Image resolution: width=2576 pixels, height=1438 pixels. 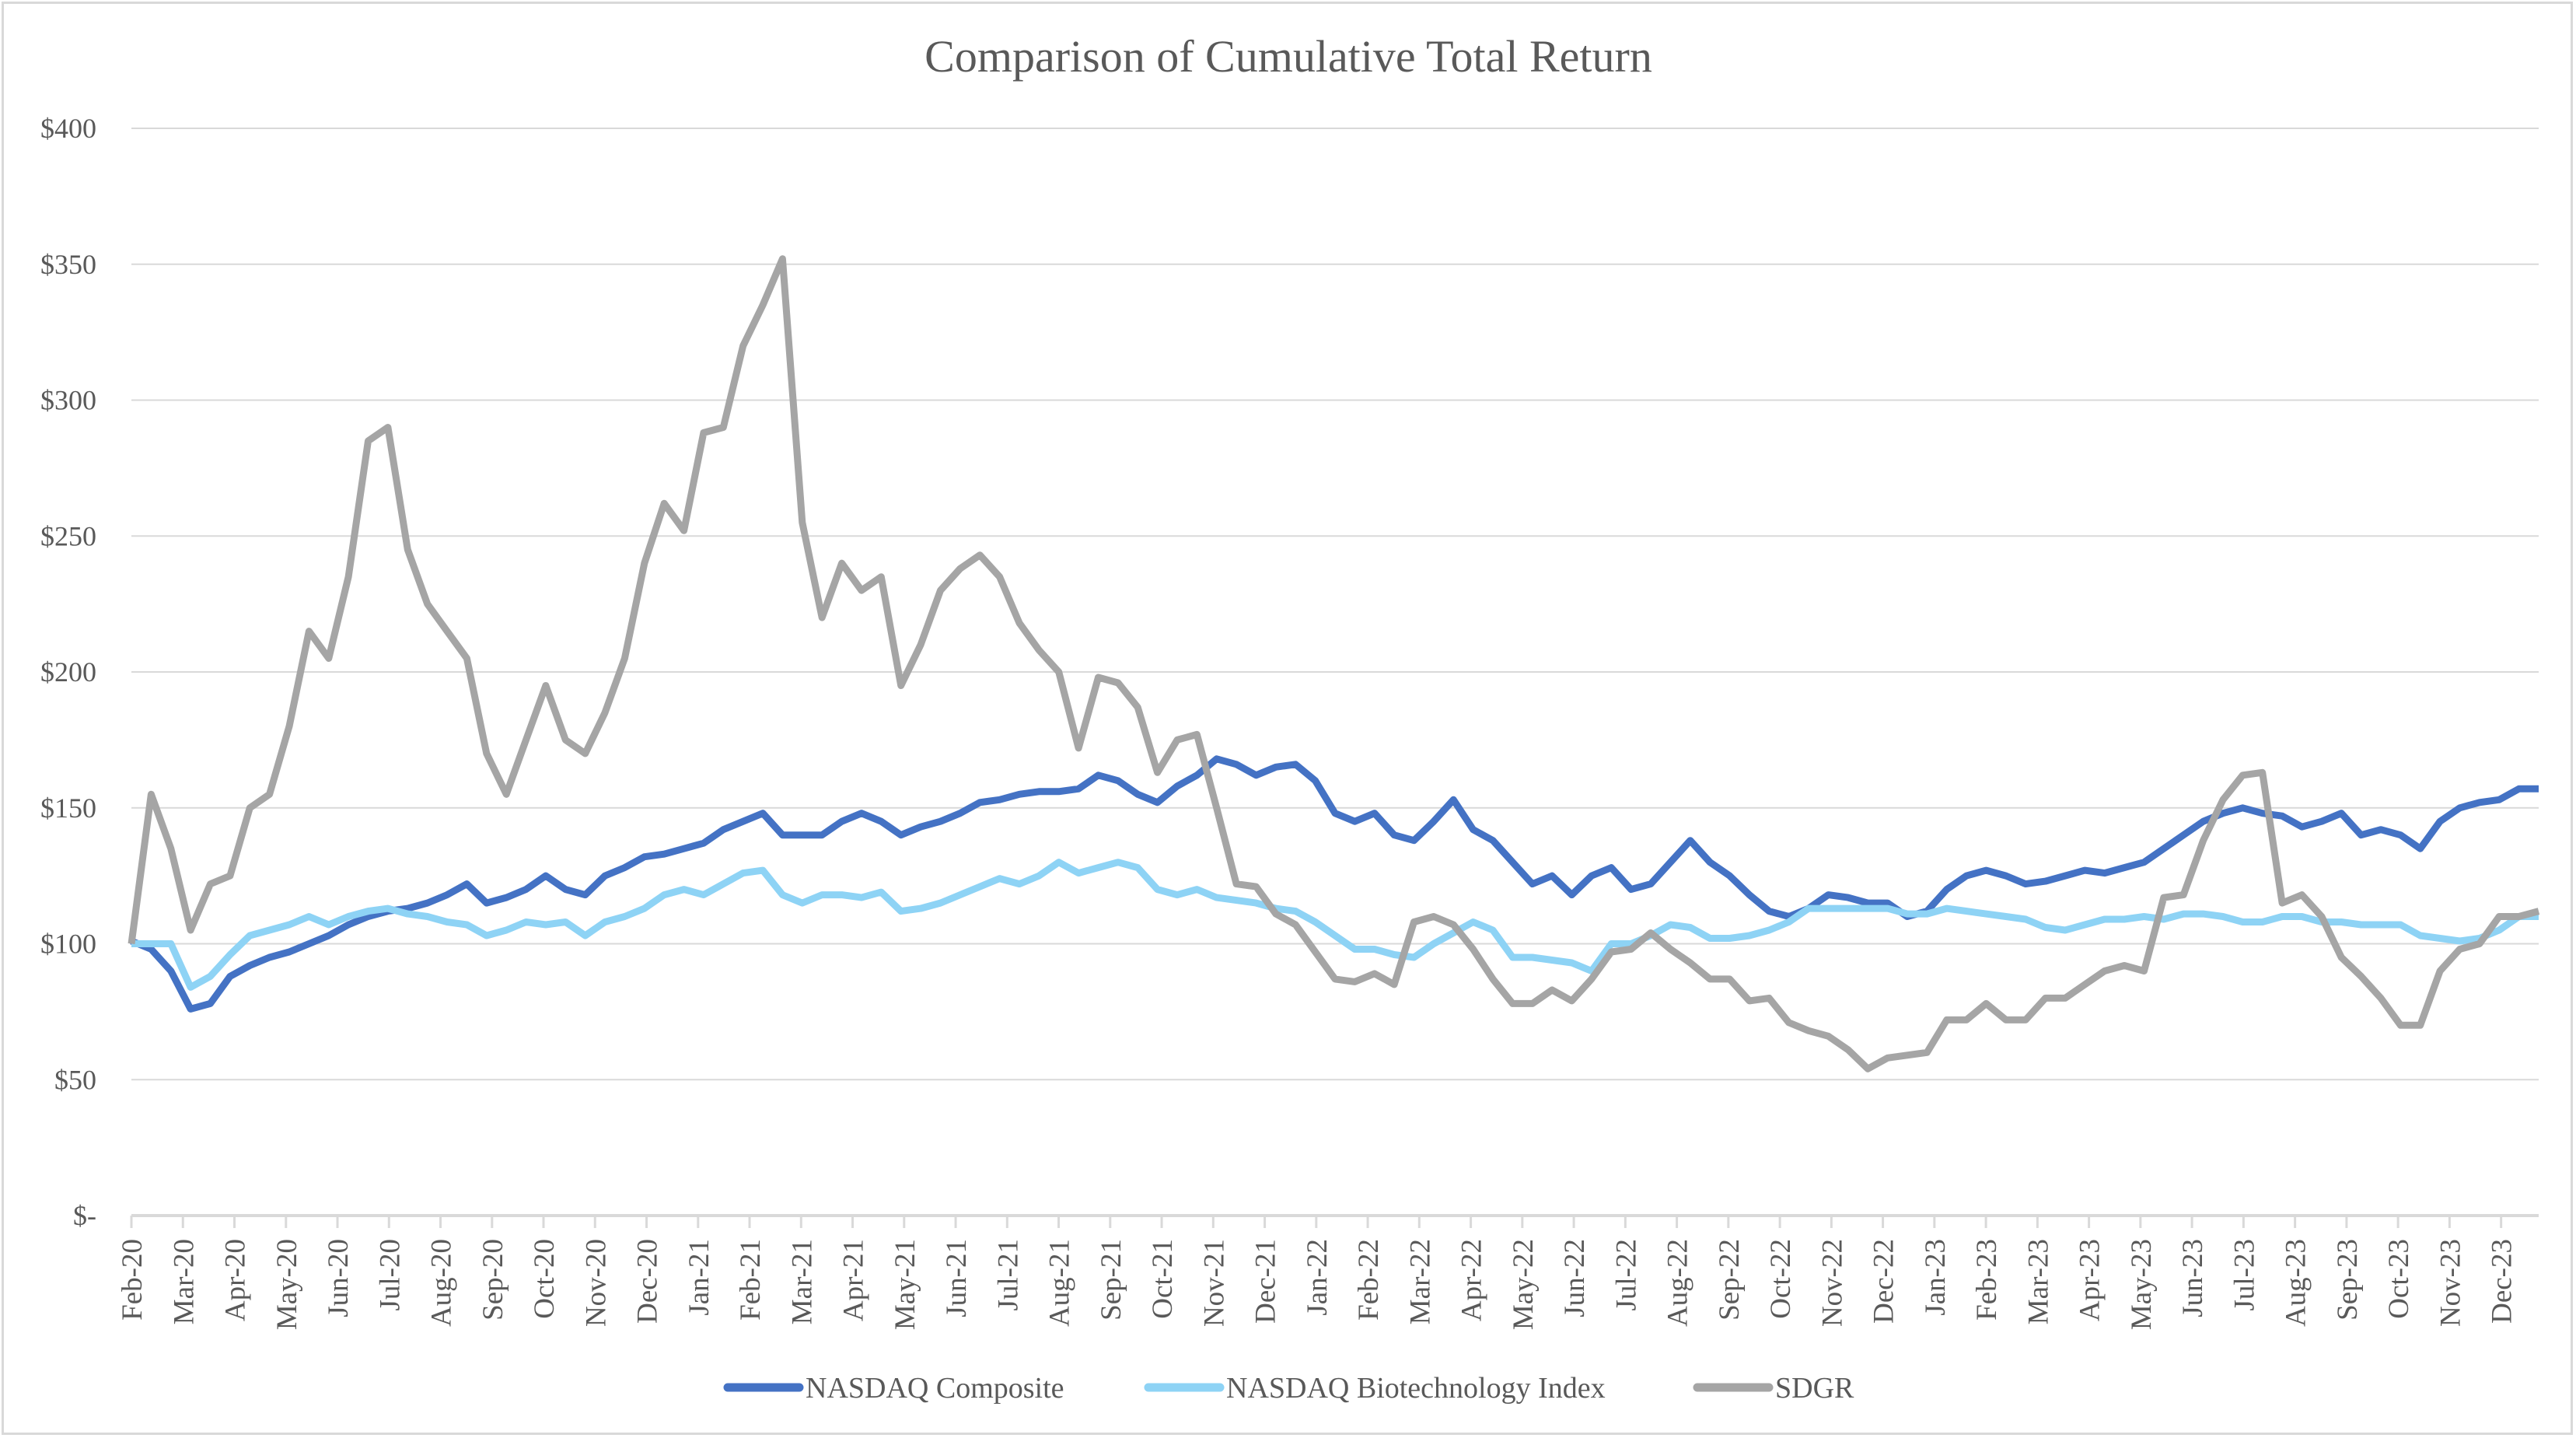 What do you see at coordinates (1369, 1280) in the screenshot?
I see `x-tick-label: Feb-22` at bounding box center [1369, 1280].